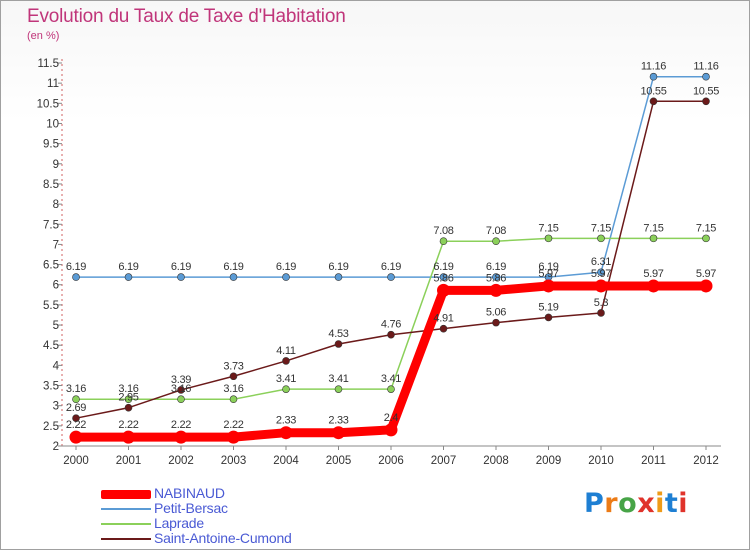 The height and width of the screenshot is (550, 750). Describe the element at coordinates (181, 380) in the screenshot. I see `data-label: 3.39` at that location.